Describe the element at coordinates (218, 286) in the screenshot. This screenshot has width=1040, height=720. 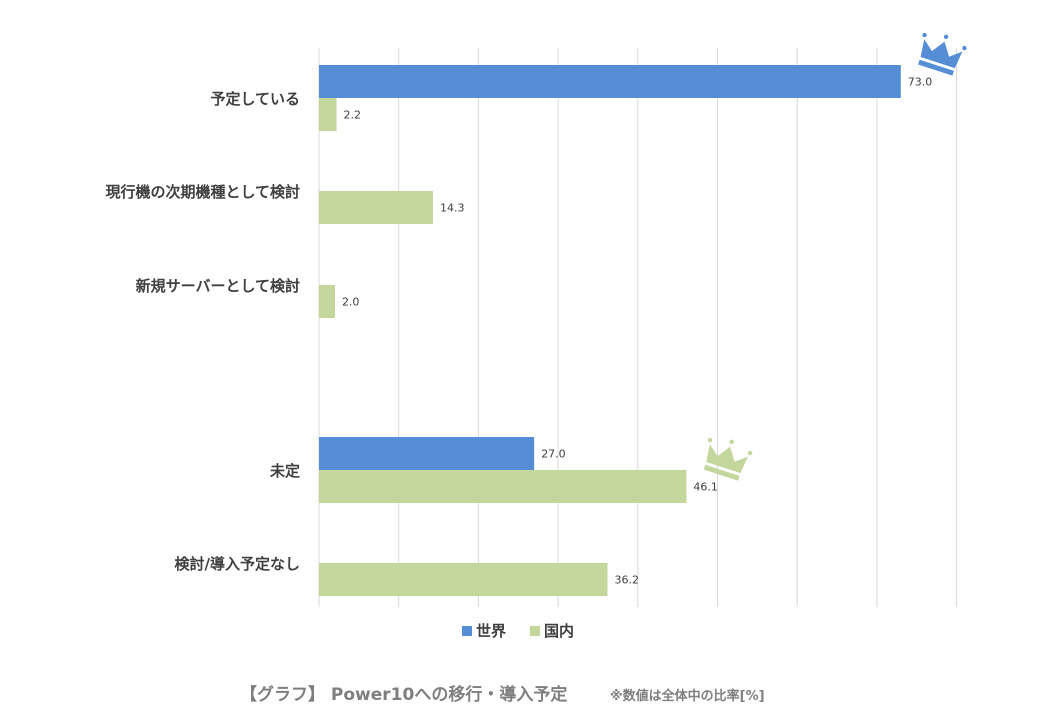
I see `category-label: 新規サーバーとして検討` at that location.